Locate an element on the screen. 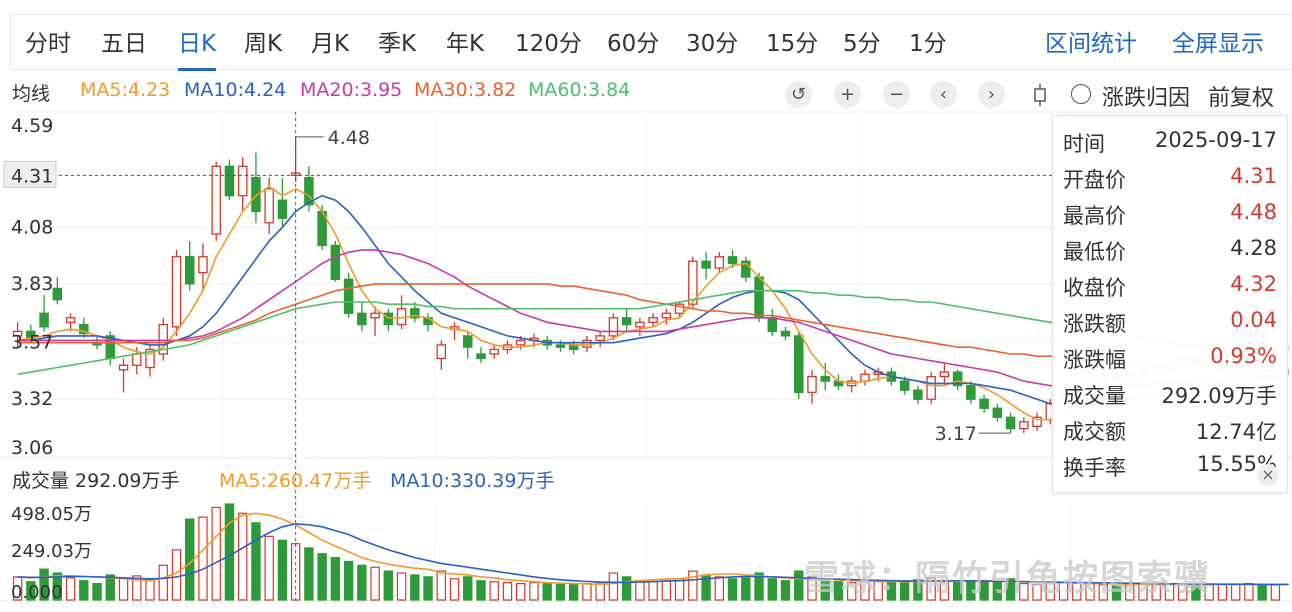  info-row: 涨跌额 0.04 is located at coordinates (1170, 323).